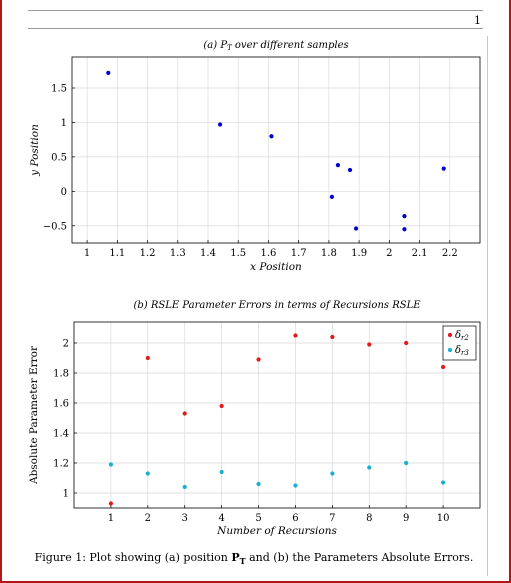  What do you see at coordinates (276, 531) in the screenshot?
I see `chart-b-xlabel: Number of Recursions` at bounding box center [276, 531].